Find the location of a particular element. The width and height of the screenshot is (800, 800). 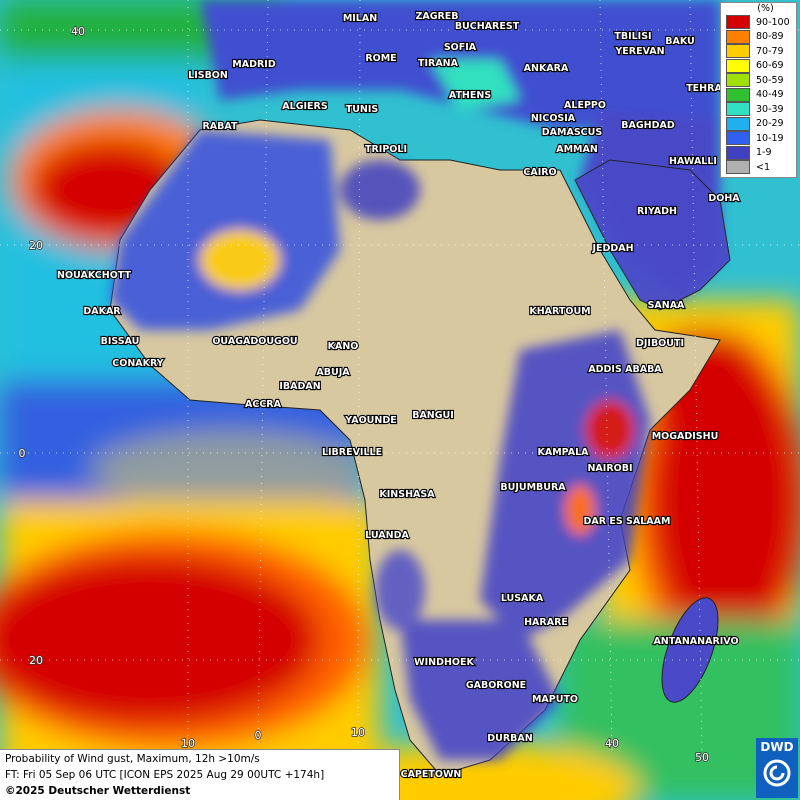

madagascar is located at coordinates (690, 650).